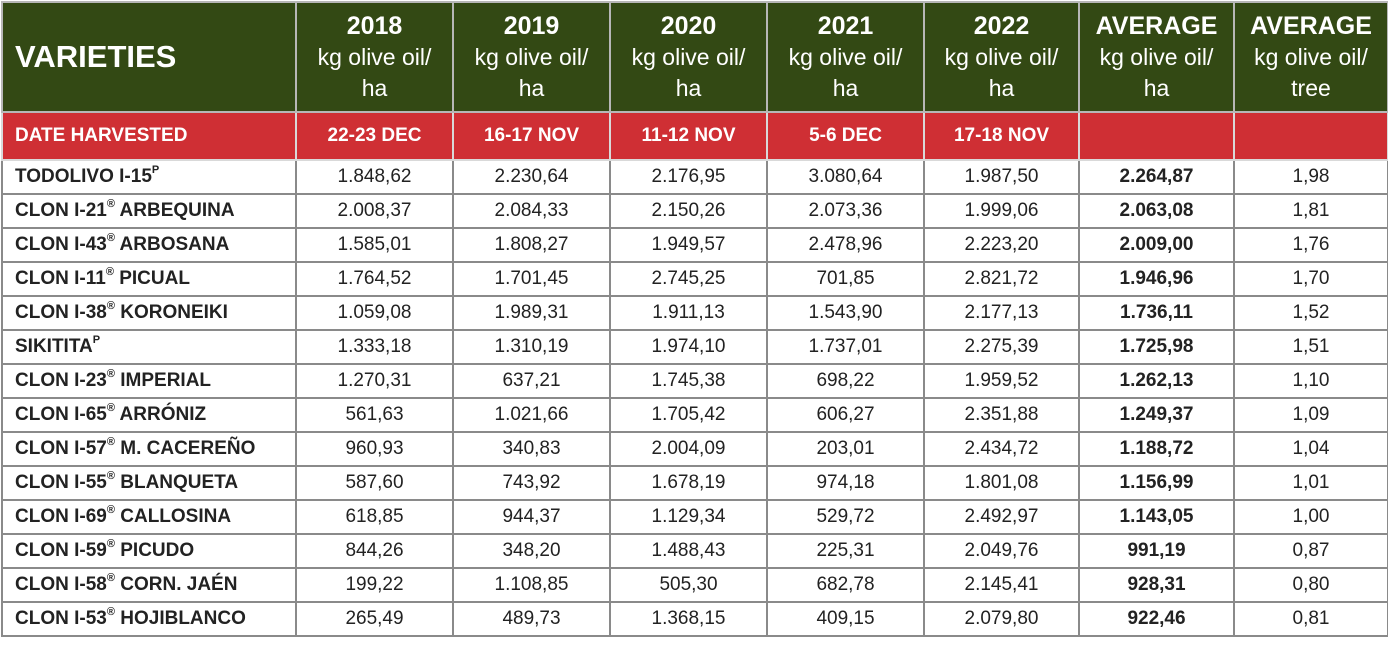 This screenshot has height=670, width=1388. I want to click on yield-cell: 844,26, so click(374, 551).